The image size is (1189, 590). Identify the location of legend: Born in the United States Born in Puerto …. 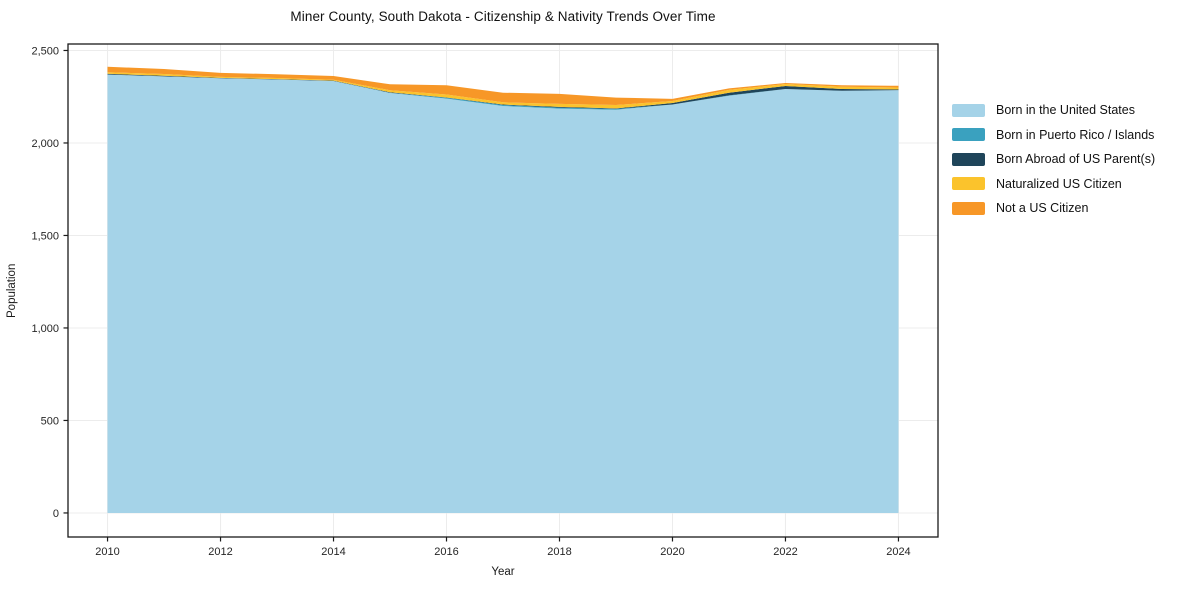
(1053, 159).